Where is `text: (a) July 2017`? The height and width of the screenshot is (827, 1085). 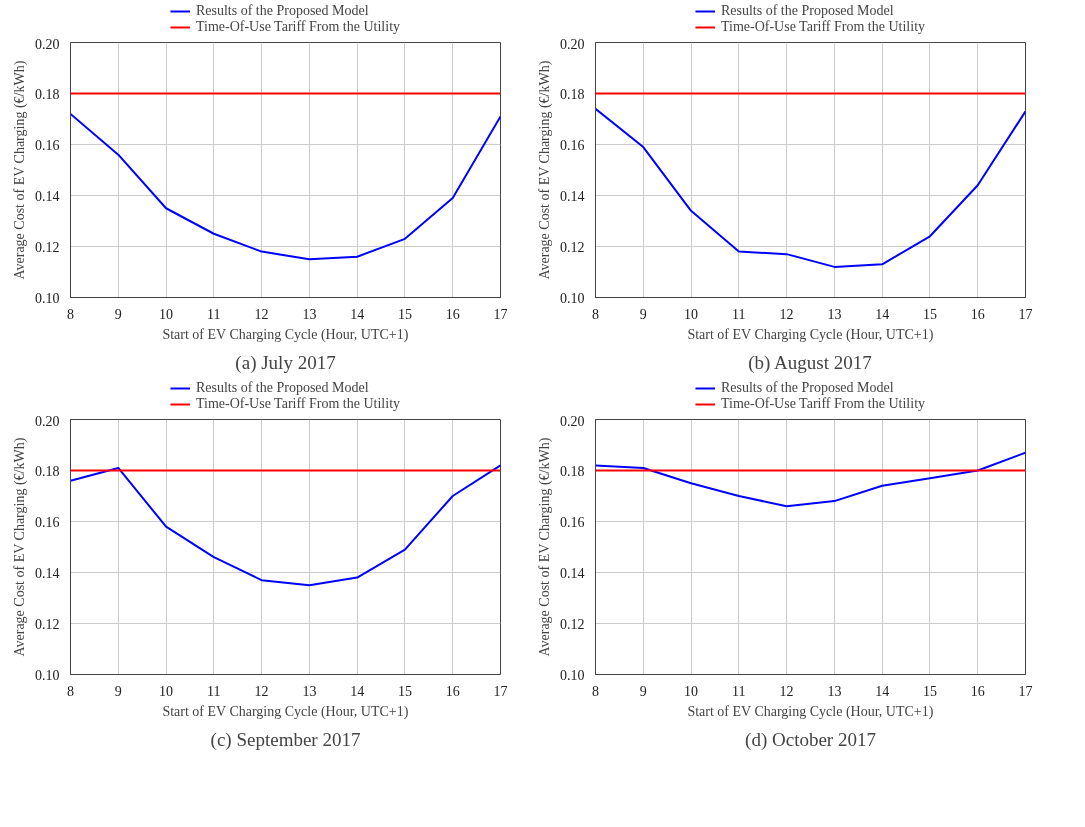 text: (a) July 2017 is located at coordinates (285, 362).